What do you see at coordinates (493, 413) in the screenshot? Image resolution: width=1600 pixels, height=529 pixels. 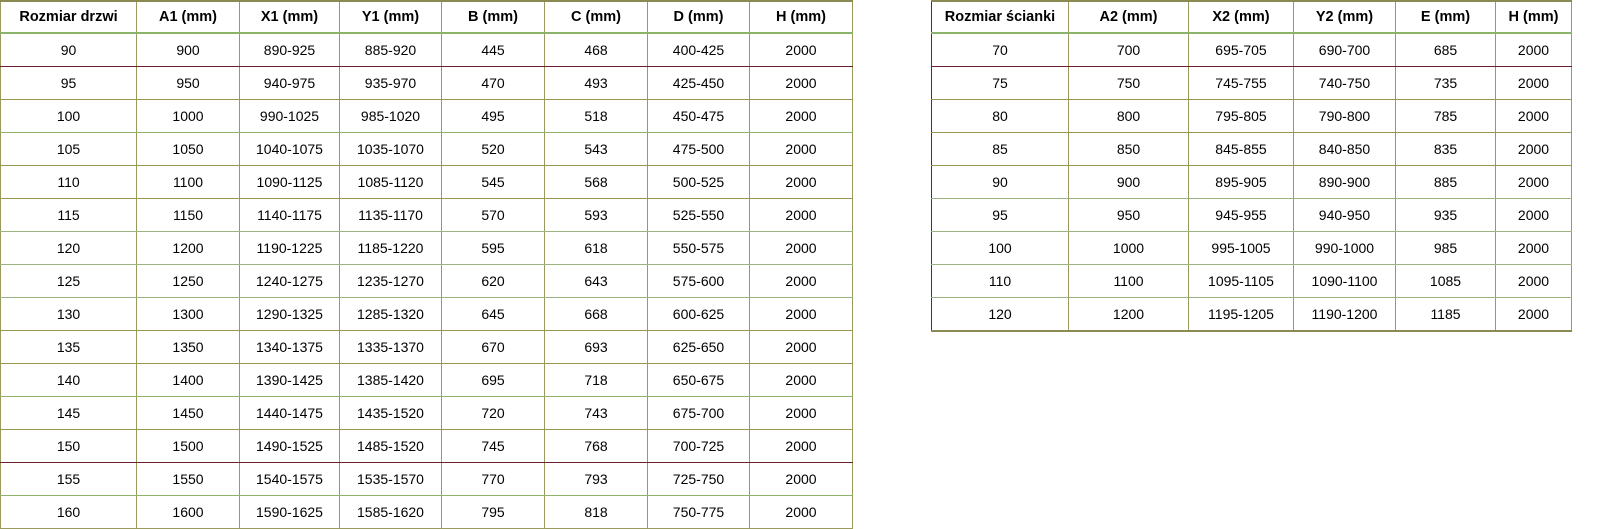 I see `table-cell: 720` at bounding box center [493, 413].